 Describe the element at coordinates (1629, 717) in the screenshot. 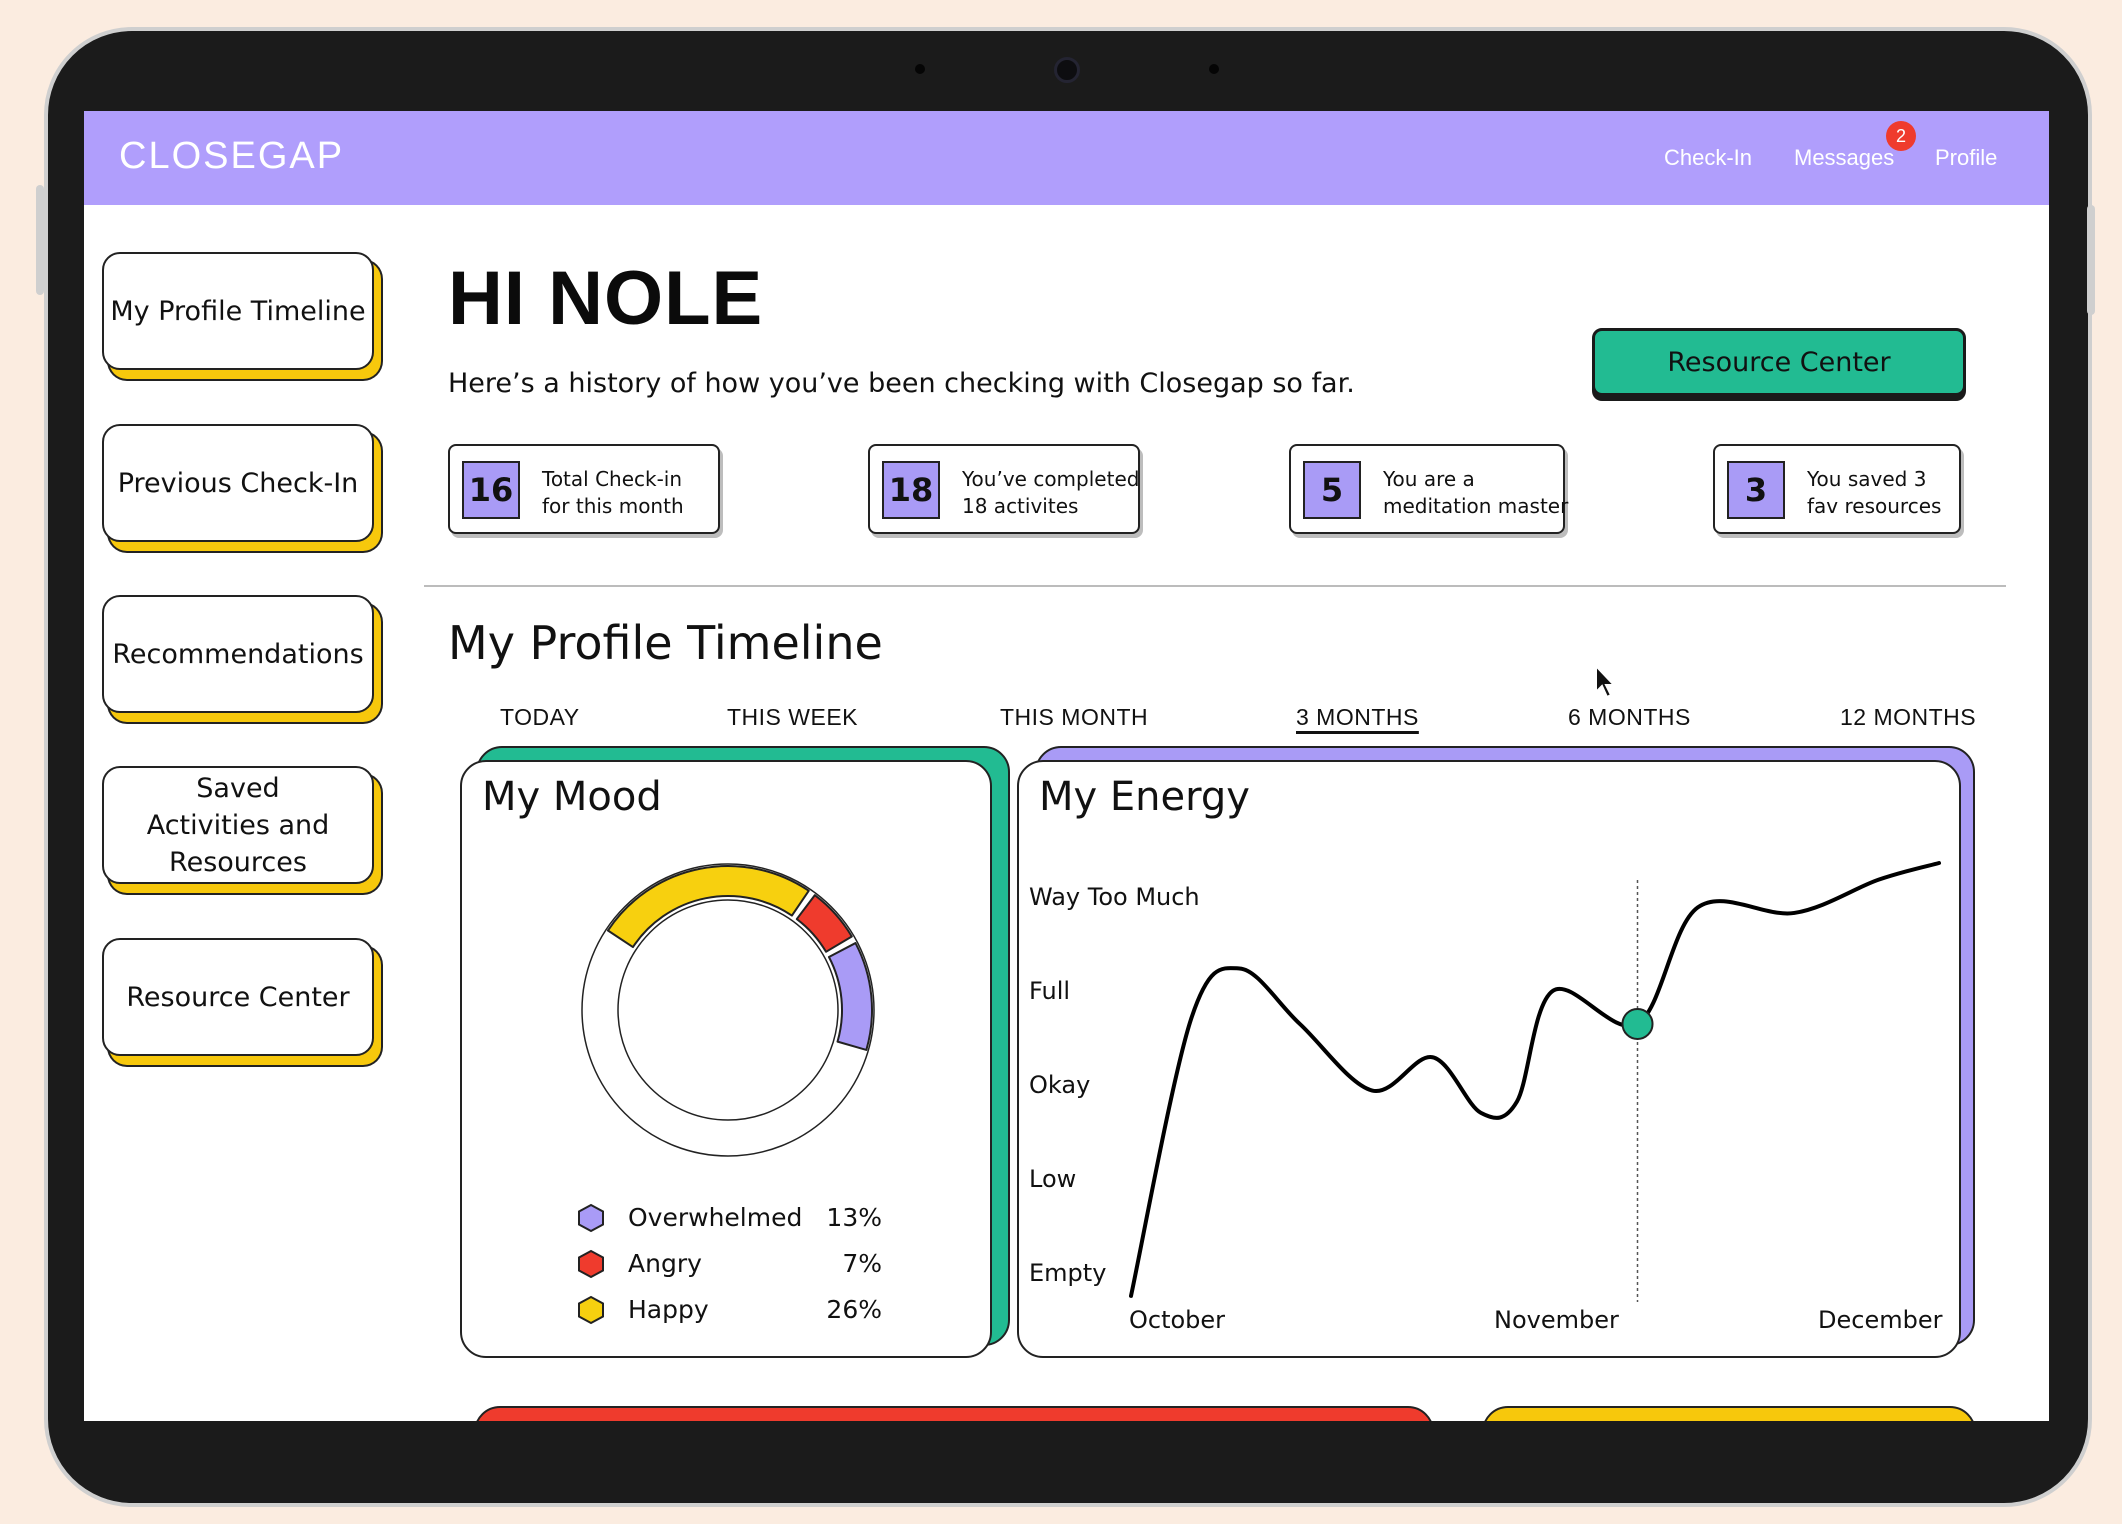

I see `range-tab-6-months: 6 MONTHS` at that location.